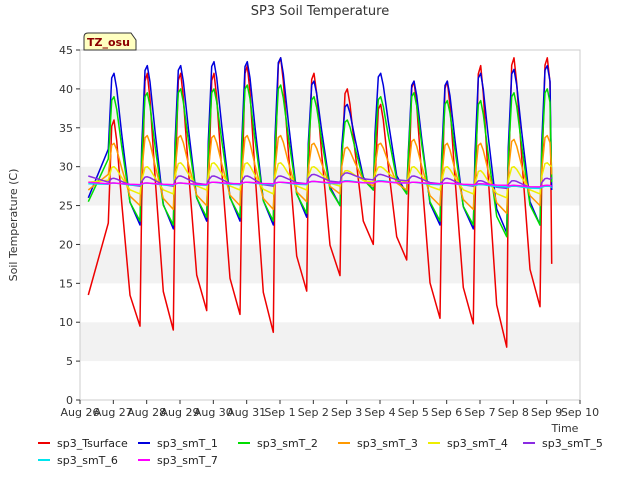 The image size is (640, 480). Describe the element at coordinates (66, 206) in the screenshot. I see `y-tick-label: 25` at that location.